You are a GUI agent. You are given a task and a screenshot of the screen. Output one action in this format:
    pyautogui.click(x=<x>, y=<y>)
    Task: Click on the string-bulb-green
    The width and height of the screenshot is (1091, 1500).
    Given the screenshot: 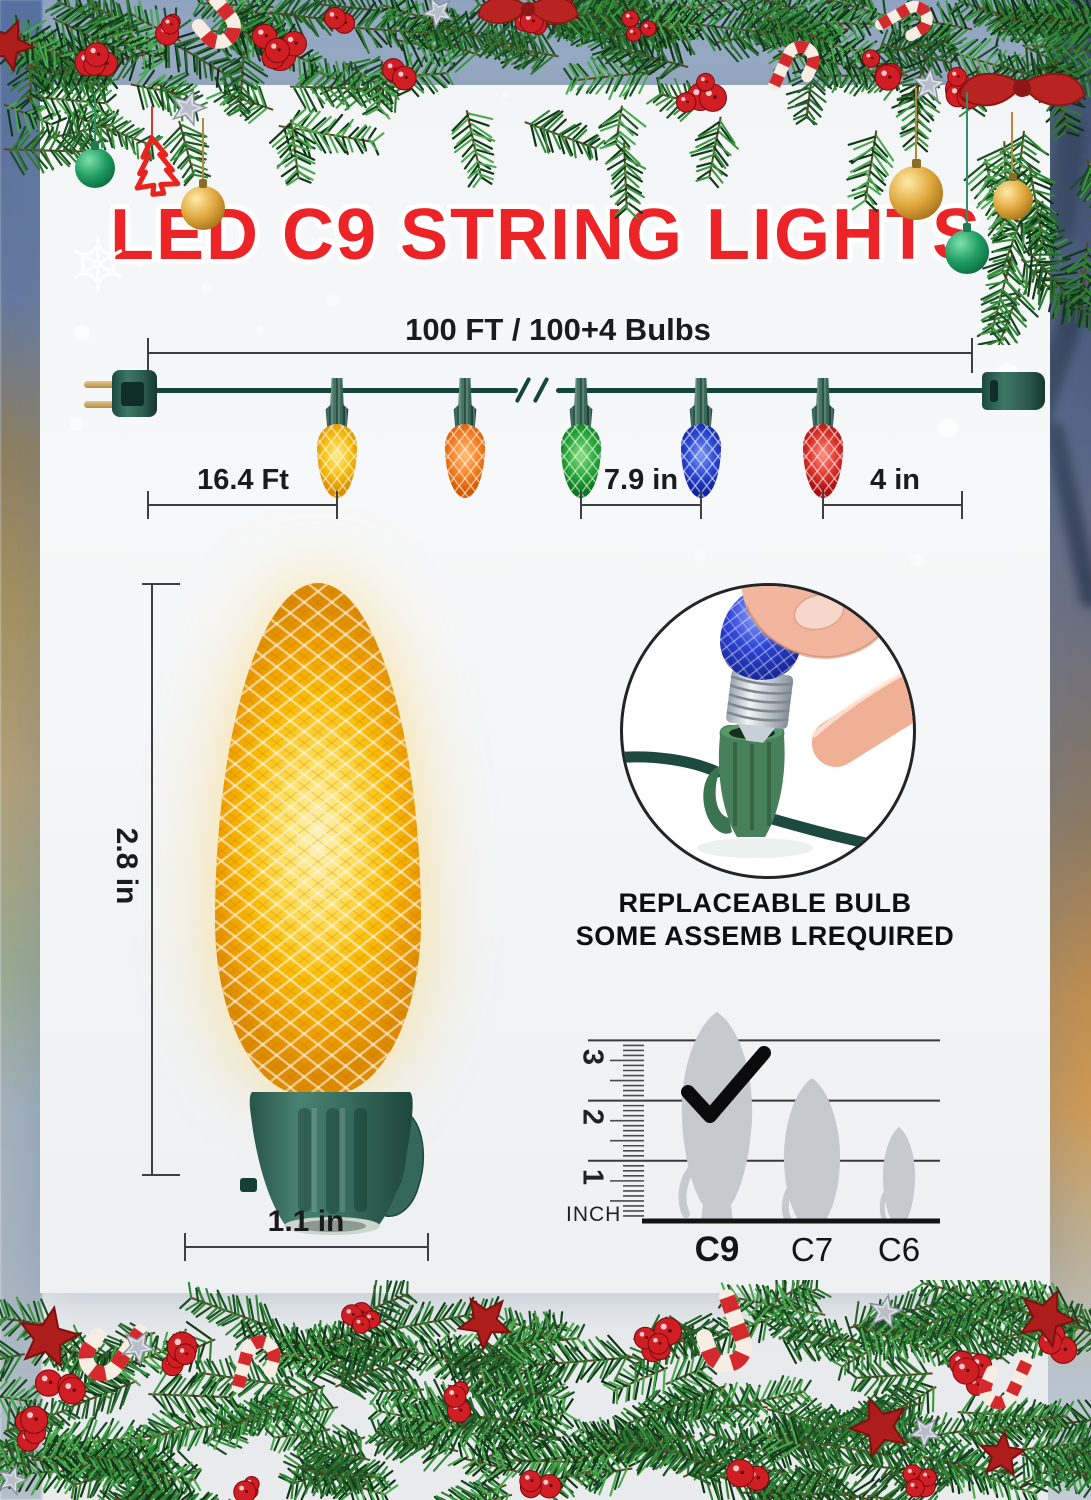 What is the action you would take?
    pyautogui.click(x=581, y=461)
    